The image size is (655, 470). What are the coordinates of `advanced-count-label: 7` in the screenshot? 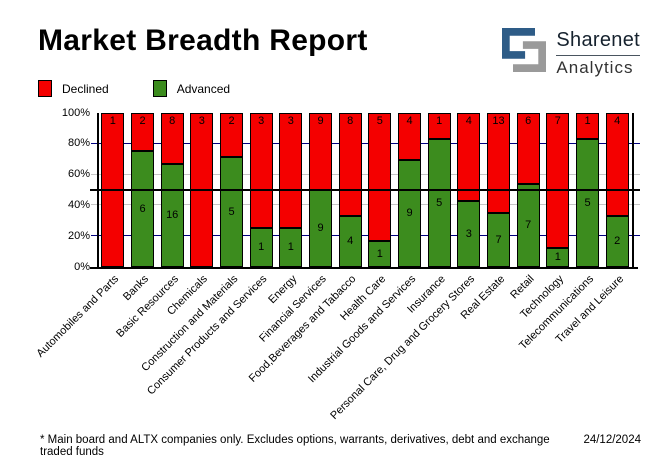 It's located at (528, 225).